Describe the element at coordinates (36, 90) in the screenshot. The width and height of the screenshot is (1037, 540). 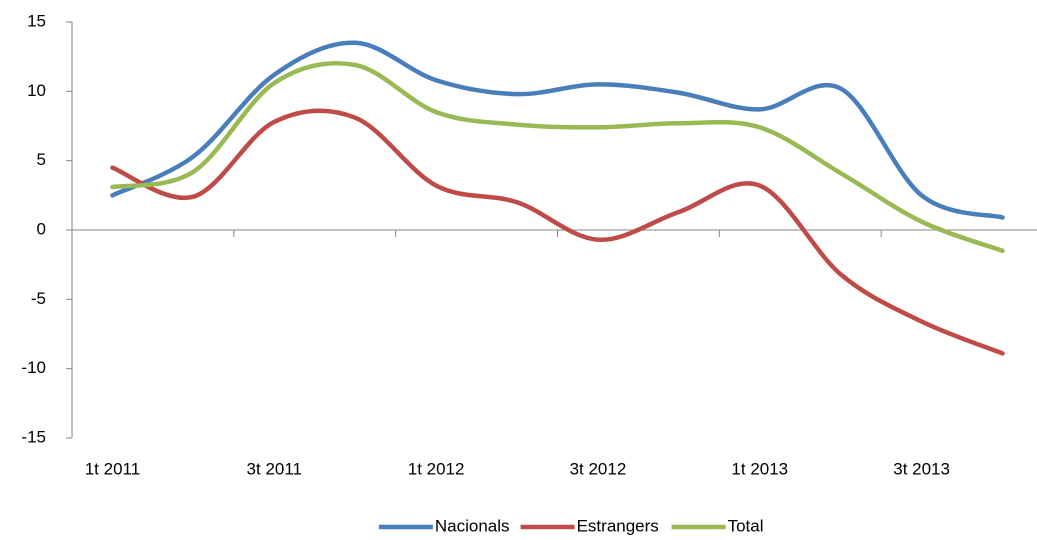
I see `y-tick-label: 10` at that location.